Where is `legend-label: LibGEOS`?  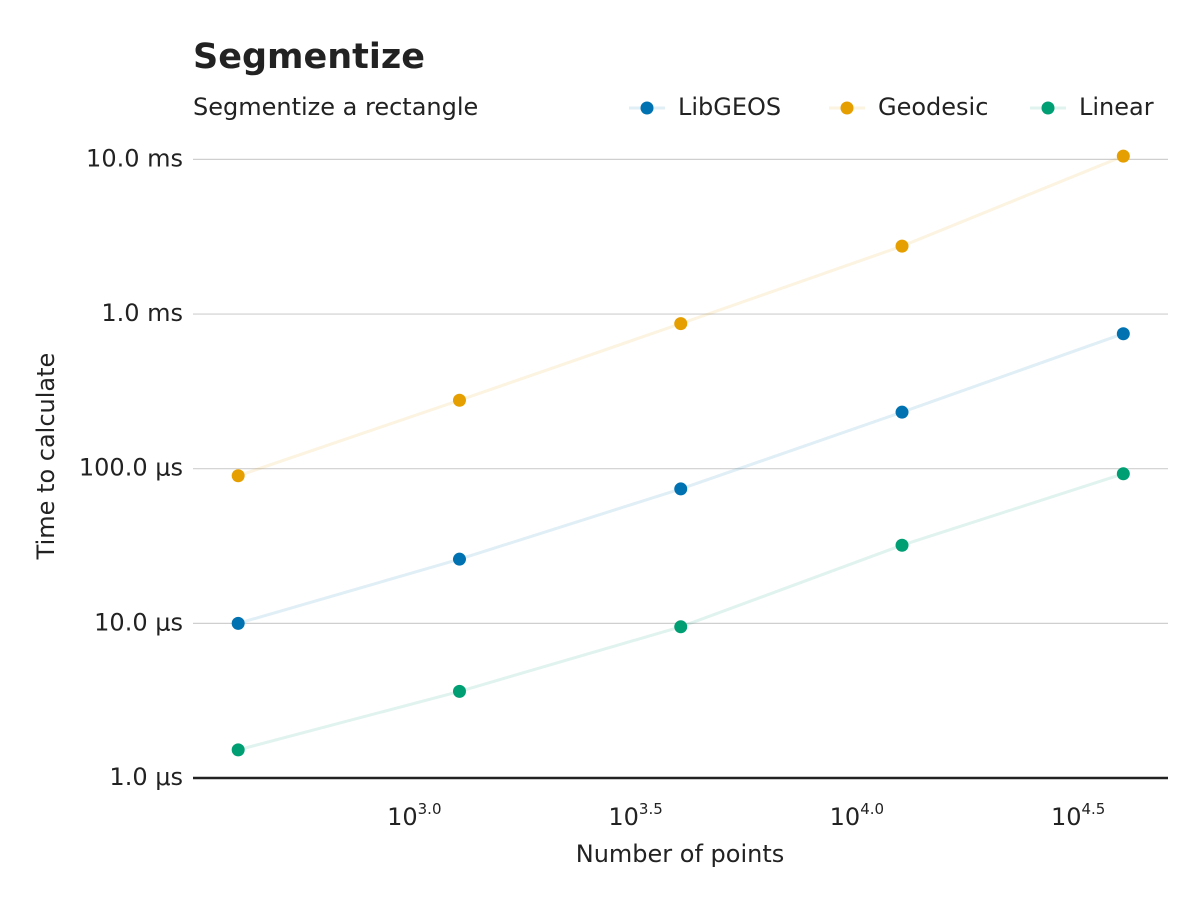
legend-label: LibGEOS is located at coordinates (729, 107).